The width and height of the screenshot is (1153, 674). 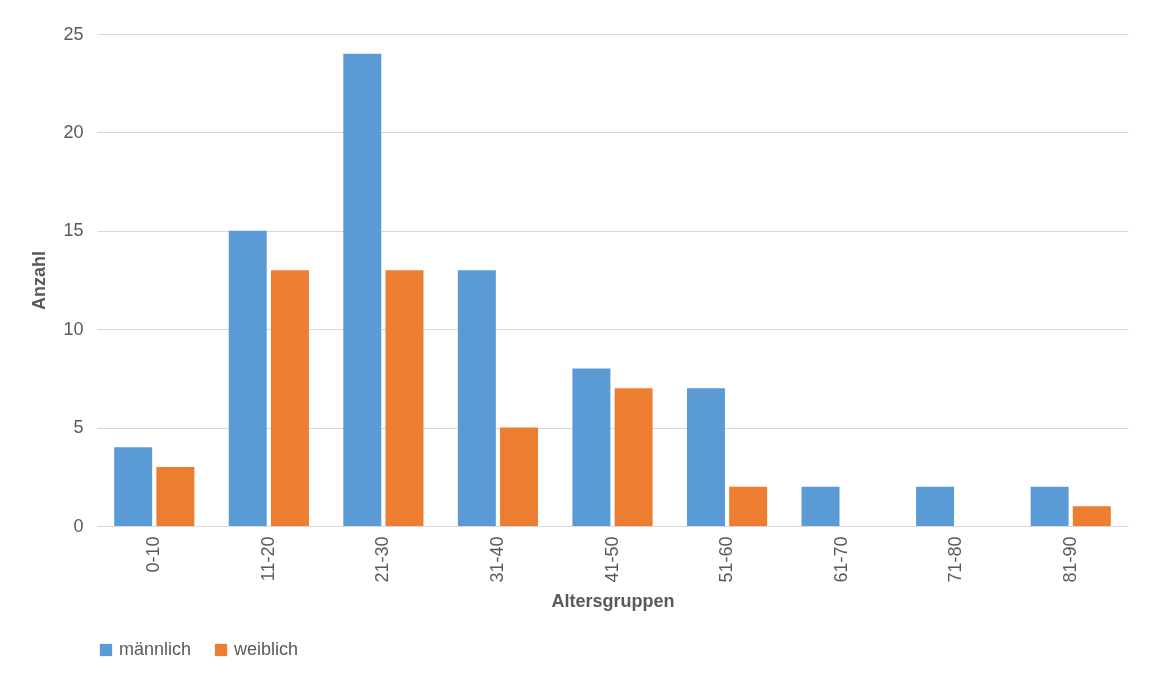 I want to click on x-tick-label: 31-40, so click(x=496, y=559).